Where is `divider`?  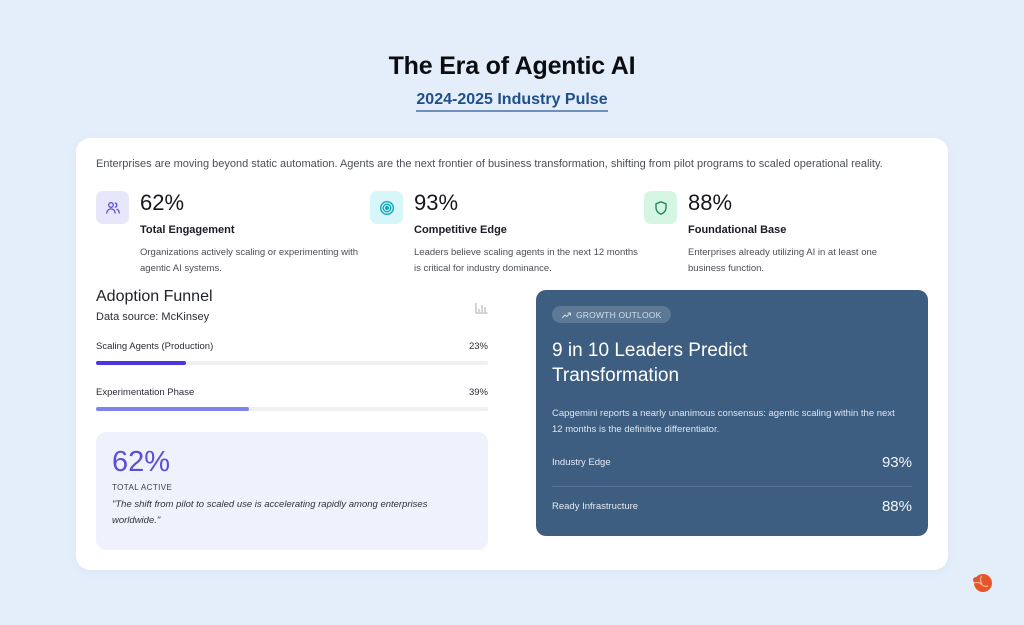 divider is located at coordinates (732, 486).